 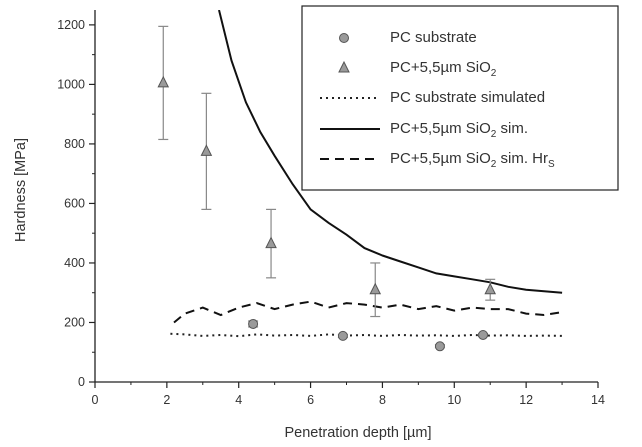 I want to click on y-tick-label: 1200, so click(x=71, y=25).